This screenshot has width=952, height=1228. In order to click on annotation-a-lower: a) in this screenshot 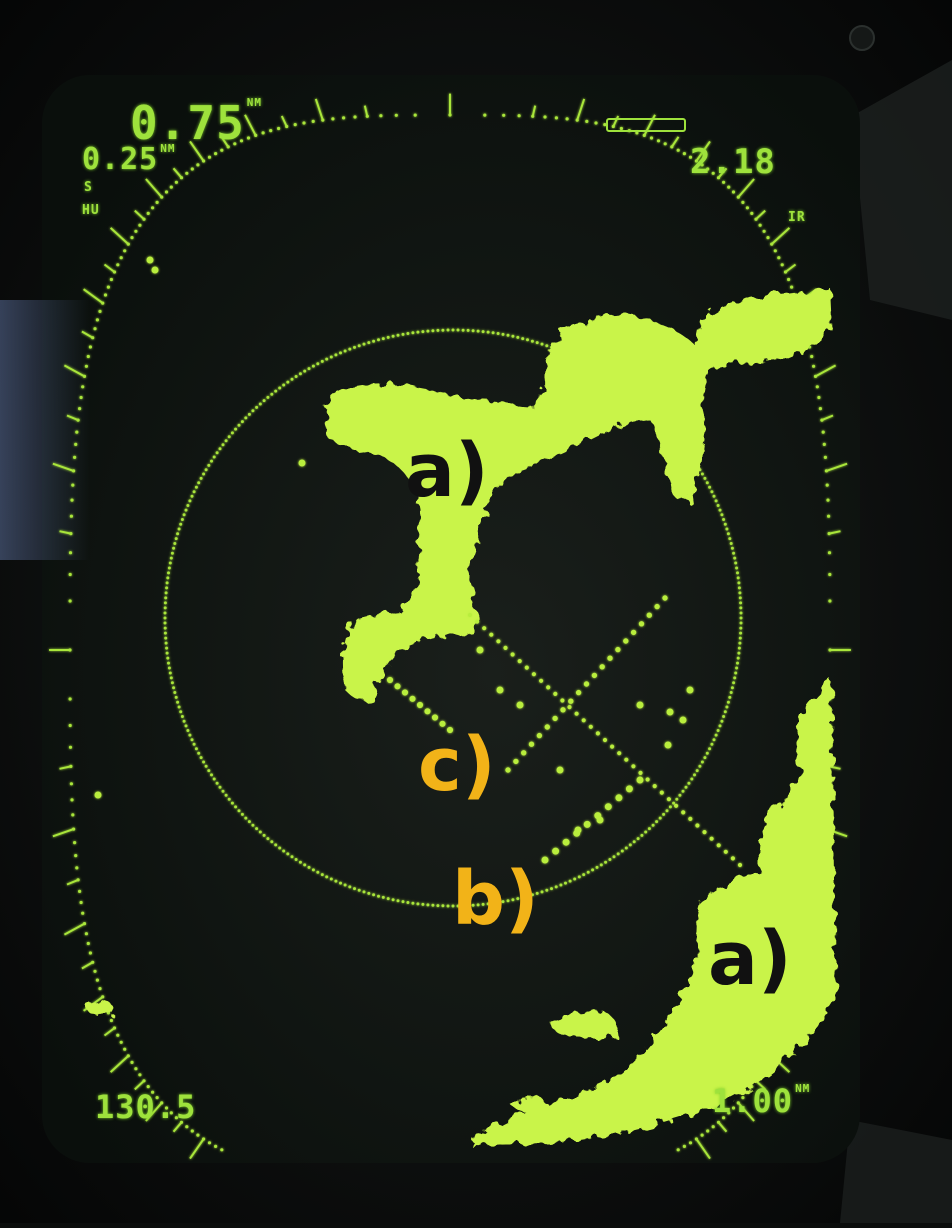, I will do `click(750, 959)`.